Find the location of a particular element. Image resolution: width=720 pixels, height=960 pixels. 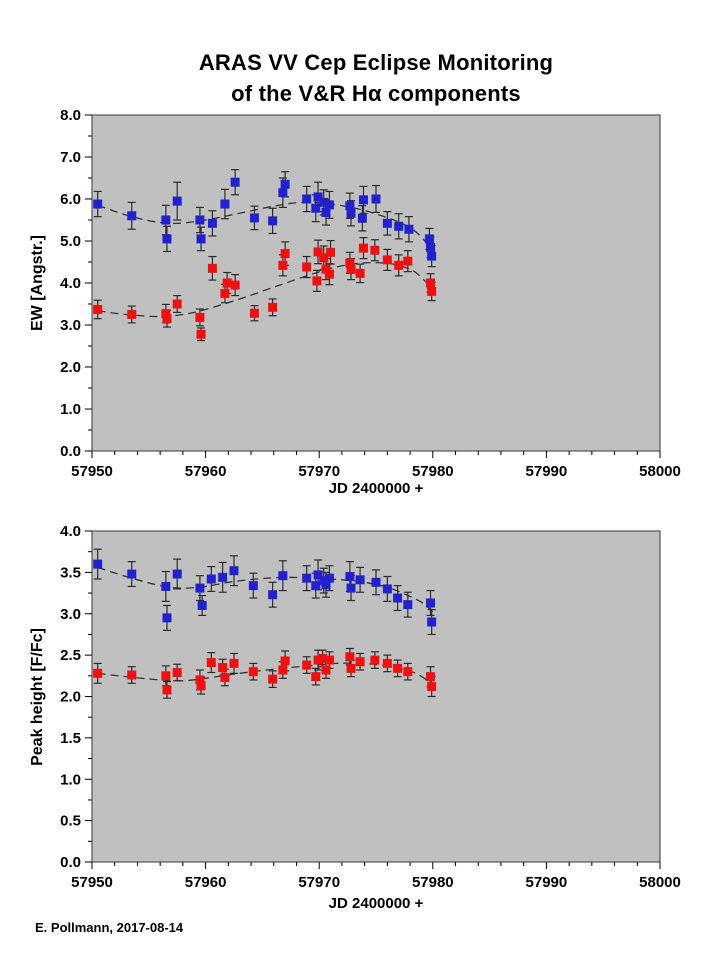

y-tick-label: 0.5 is located at coordinates (70, 821).